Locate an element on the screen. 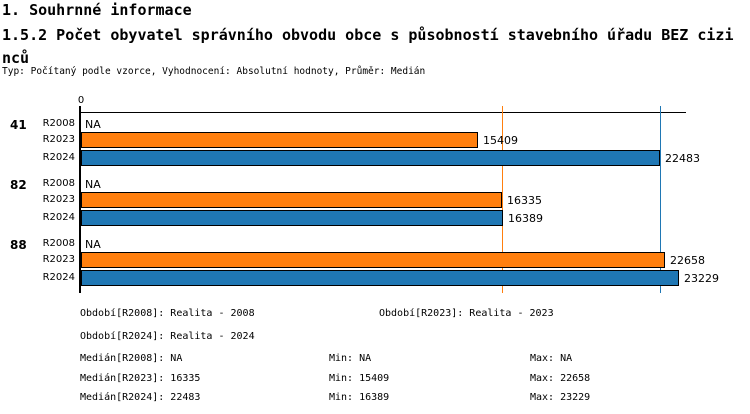  legend-max-r2024: Max: 23229 is located at coordinates (560, 397).